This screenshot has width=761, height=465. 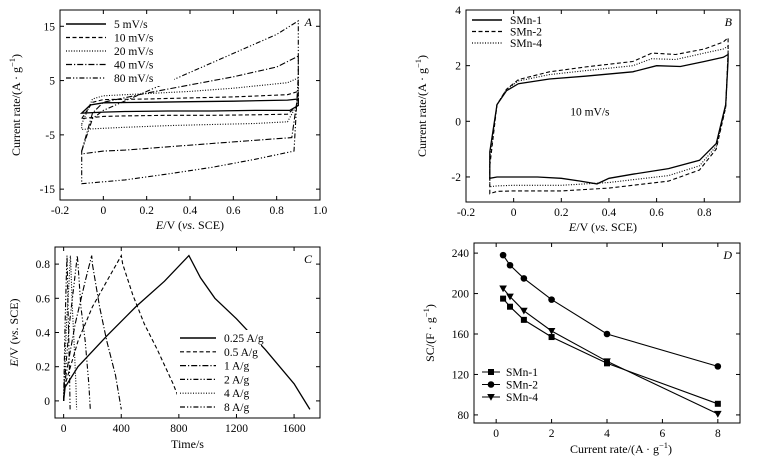 What do you see at coordinates (134, 79) in the screenshot?
I see `legend-label: 80 mV/s` at bounding box center [134, 79].